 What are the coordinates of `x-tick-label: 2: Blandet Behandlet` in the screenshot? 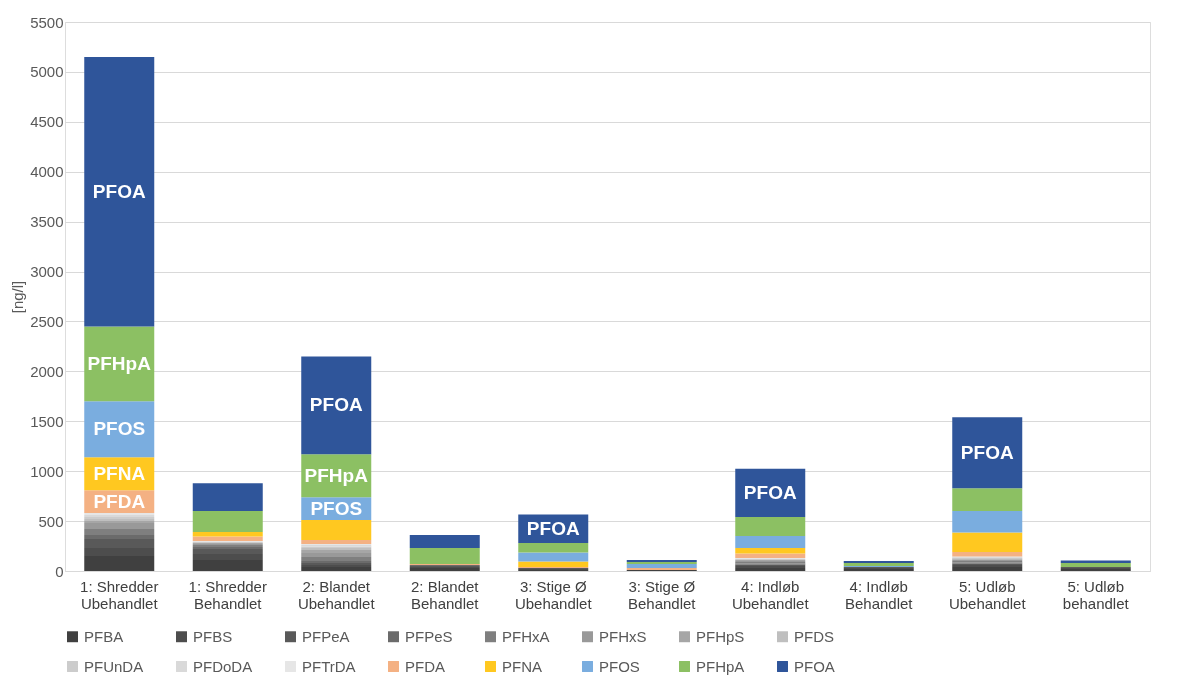 It's located at (445, 594).